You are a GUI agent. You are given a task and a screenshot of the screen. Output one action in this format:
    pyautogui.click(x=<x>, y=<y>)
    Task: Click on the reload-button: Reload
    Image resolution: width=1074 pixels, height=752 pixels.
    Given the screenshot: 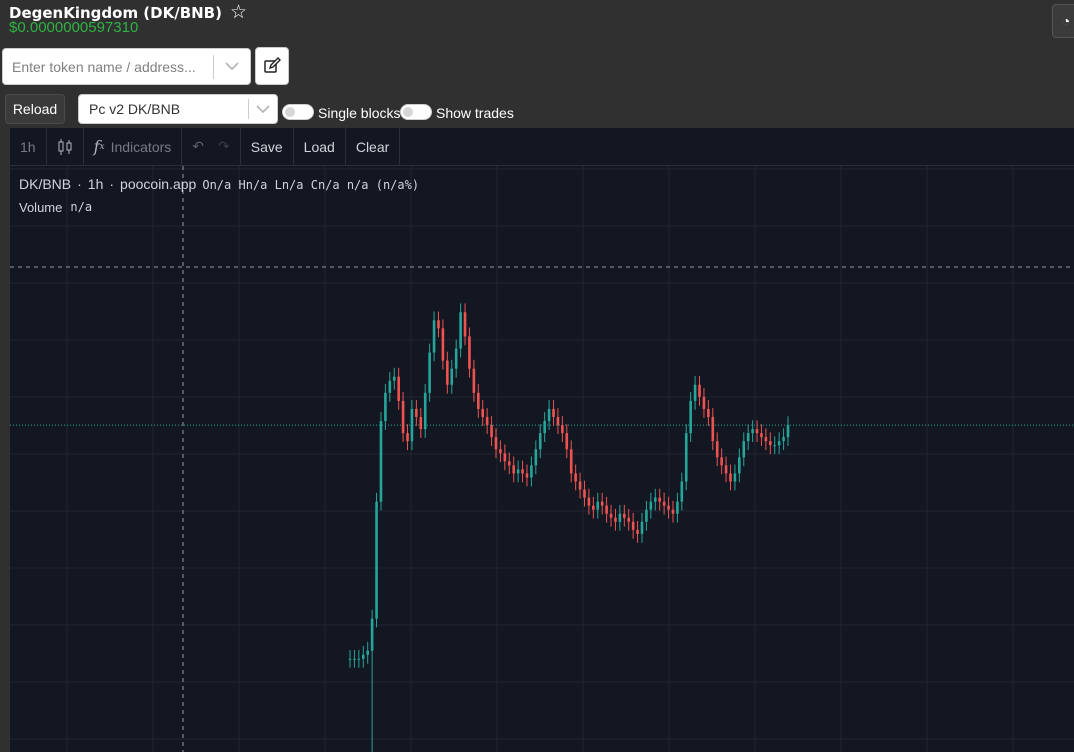 What is the action you would take?
    pyautogui.click(x=35, y=109)
    